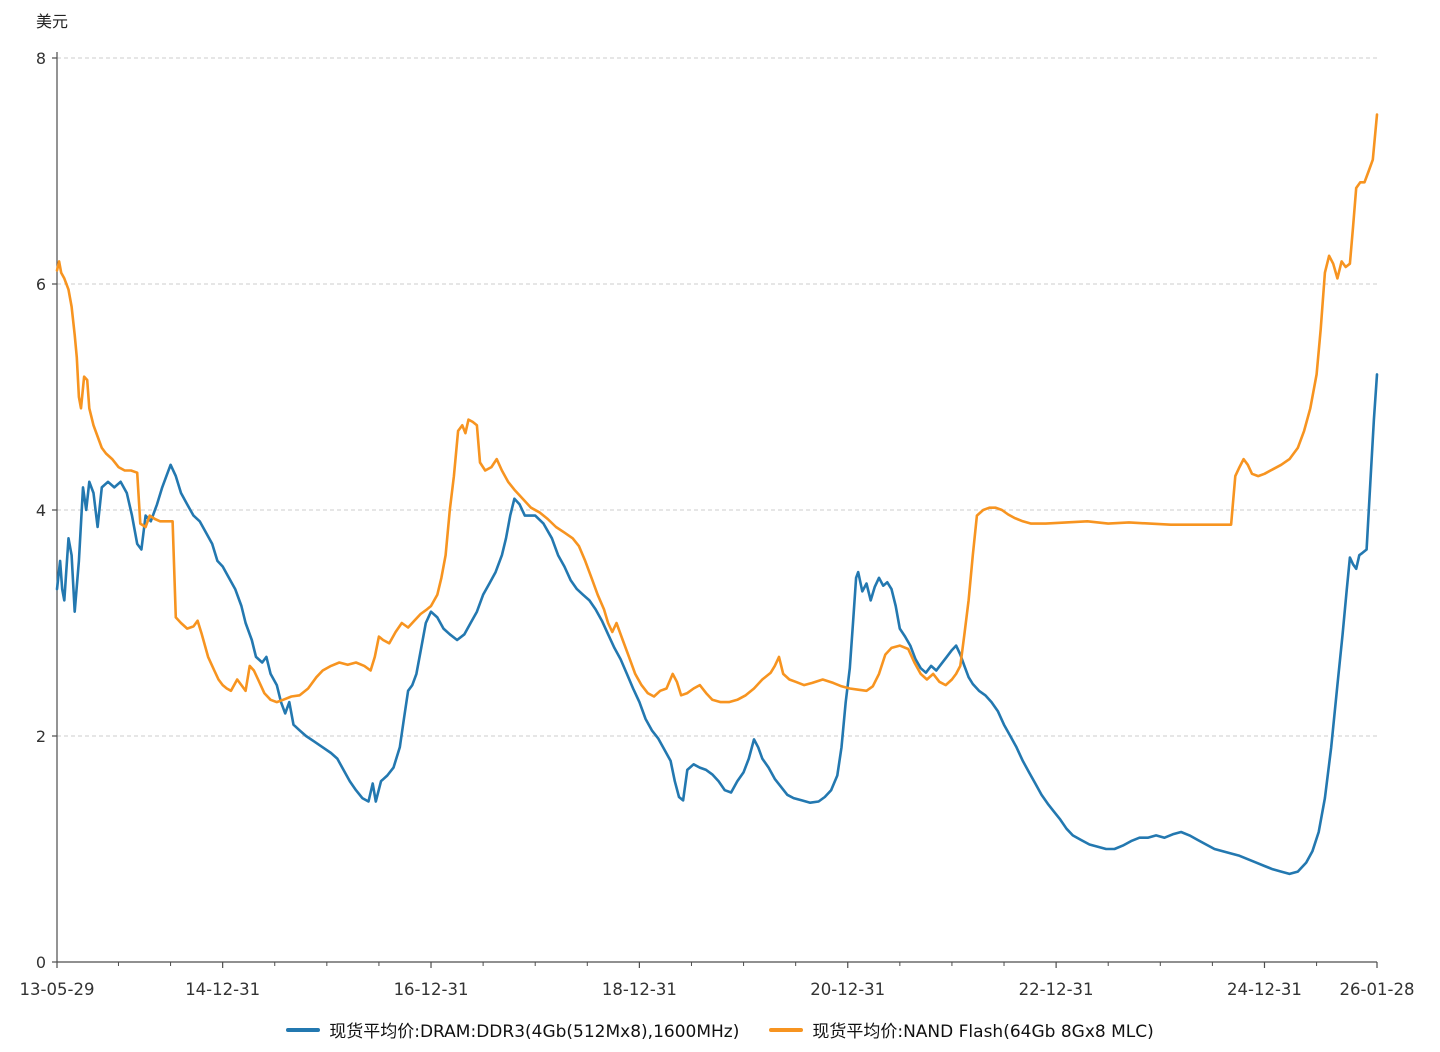 The height and width of the screenshot is (1052, 1440). I want to click on dram-line-swatch, so click(303, 1029).